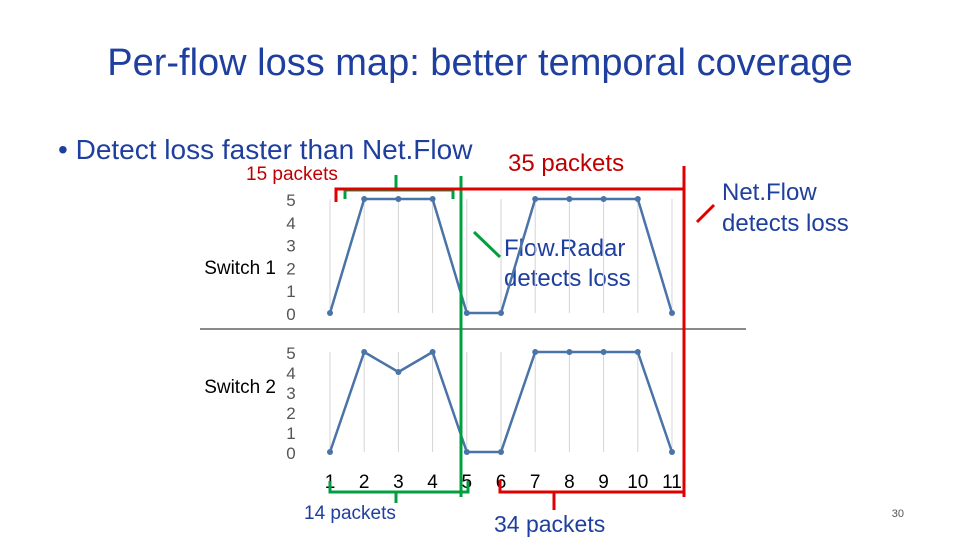 This screenshot has height=540, width=960. I want to click on bullet-text: Detect loss faster than Net.Flow, so click(274, 149).